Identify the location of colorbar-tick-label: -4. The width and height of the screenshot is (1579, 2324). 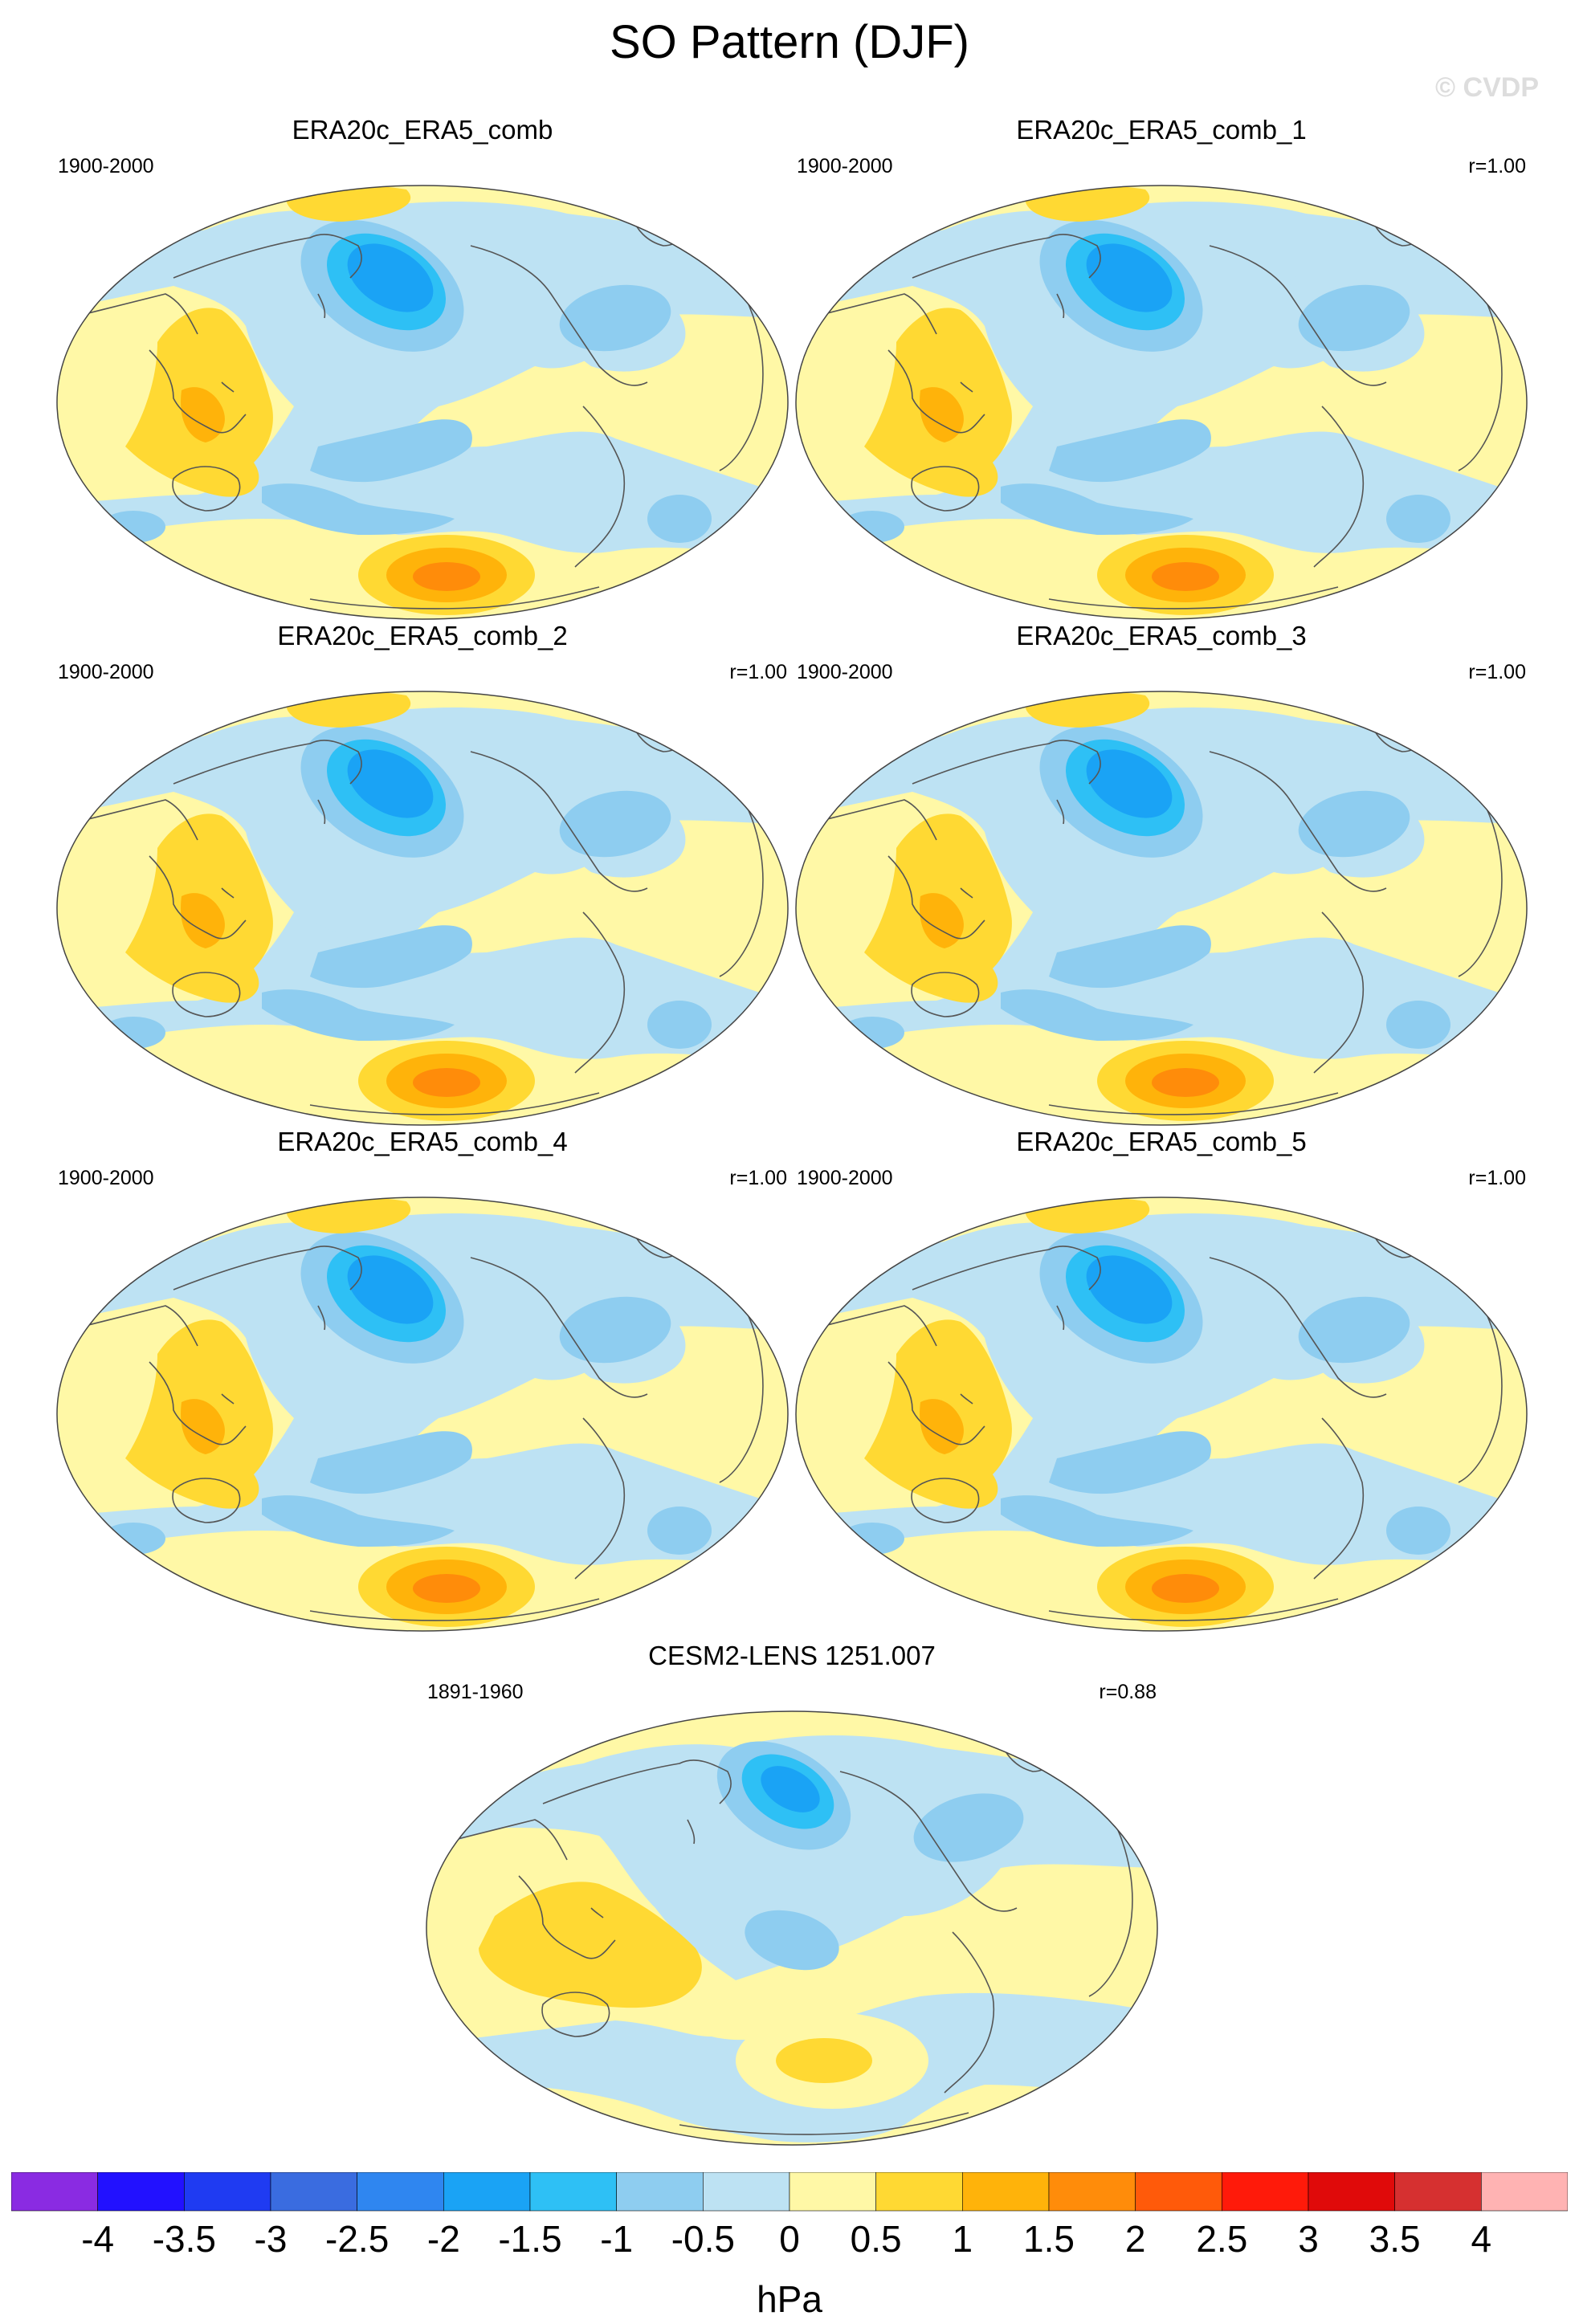
(98, 2239).